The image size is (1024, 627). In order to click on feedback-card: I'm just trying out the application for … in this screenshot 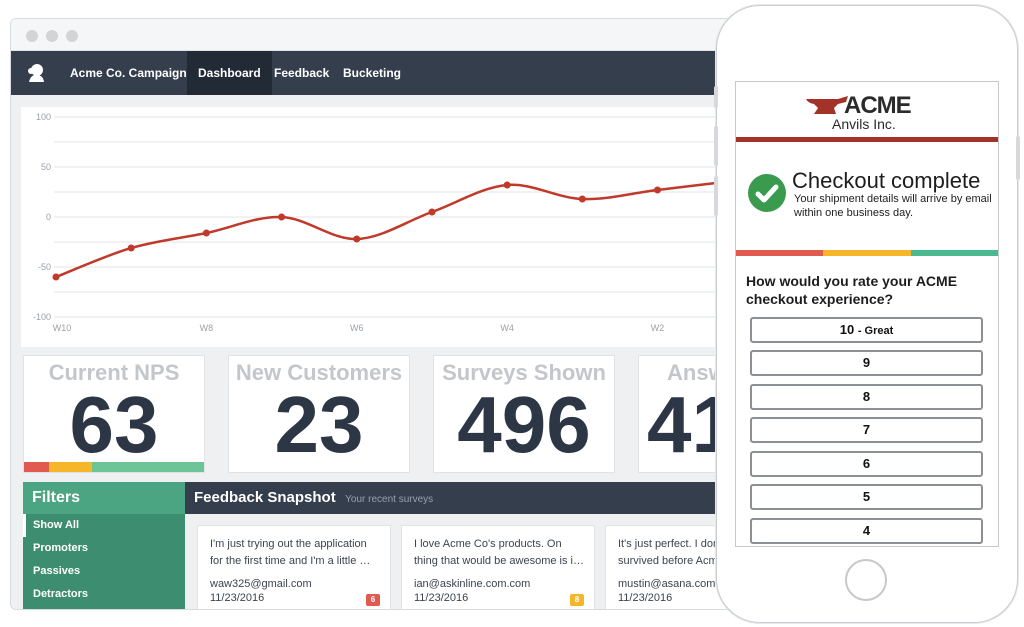, I will do `click(294, 567)`.